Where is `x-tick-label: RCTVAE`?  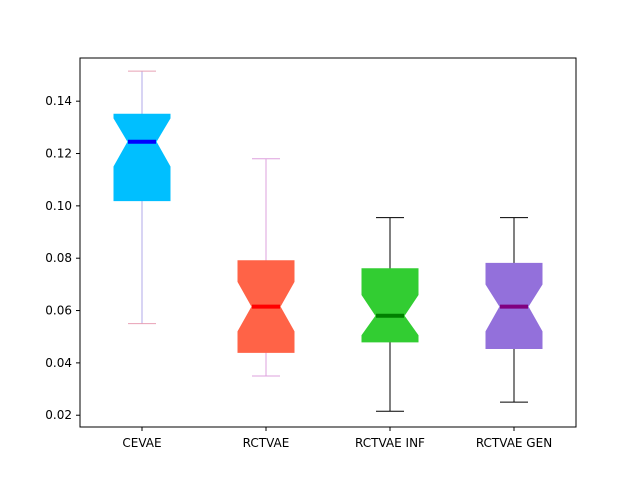
x-tick-label: RCTVAE is located at coordinates (266, 443).